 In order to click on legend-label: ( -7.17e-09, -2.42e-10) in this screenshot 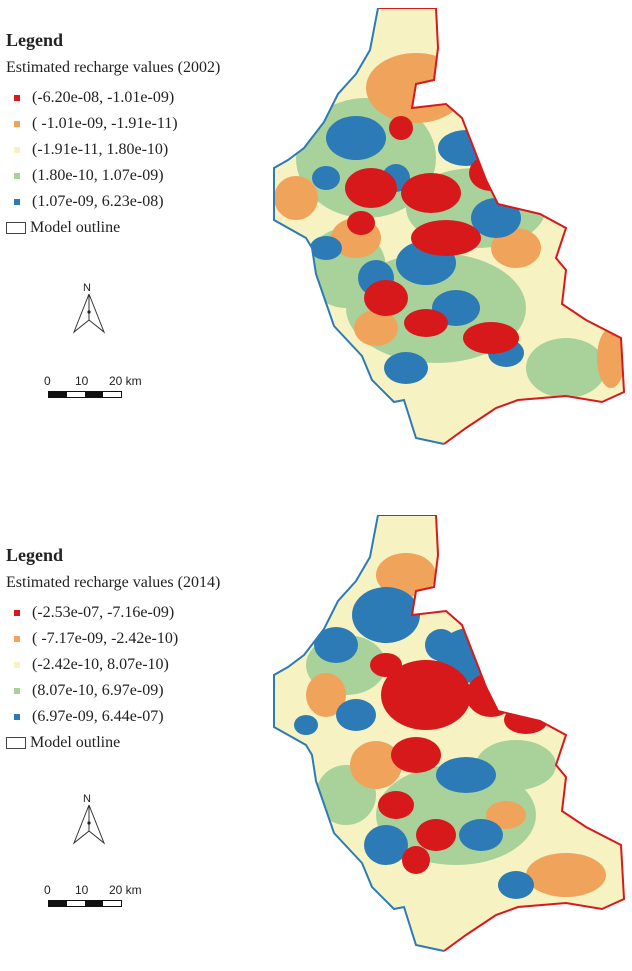, I will do `click(105, 638)`.